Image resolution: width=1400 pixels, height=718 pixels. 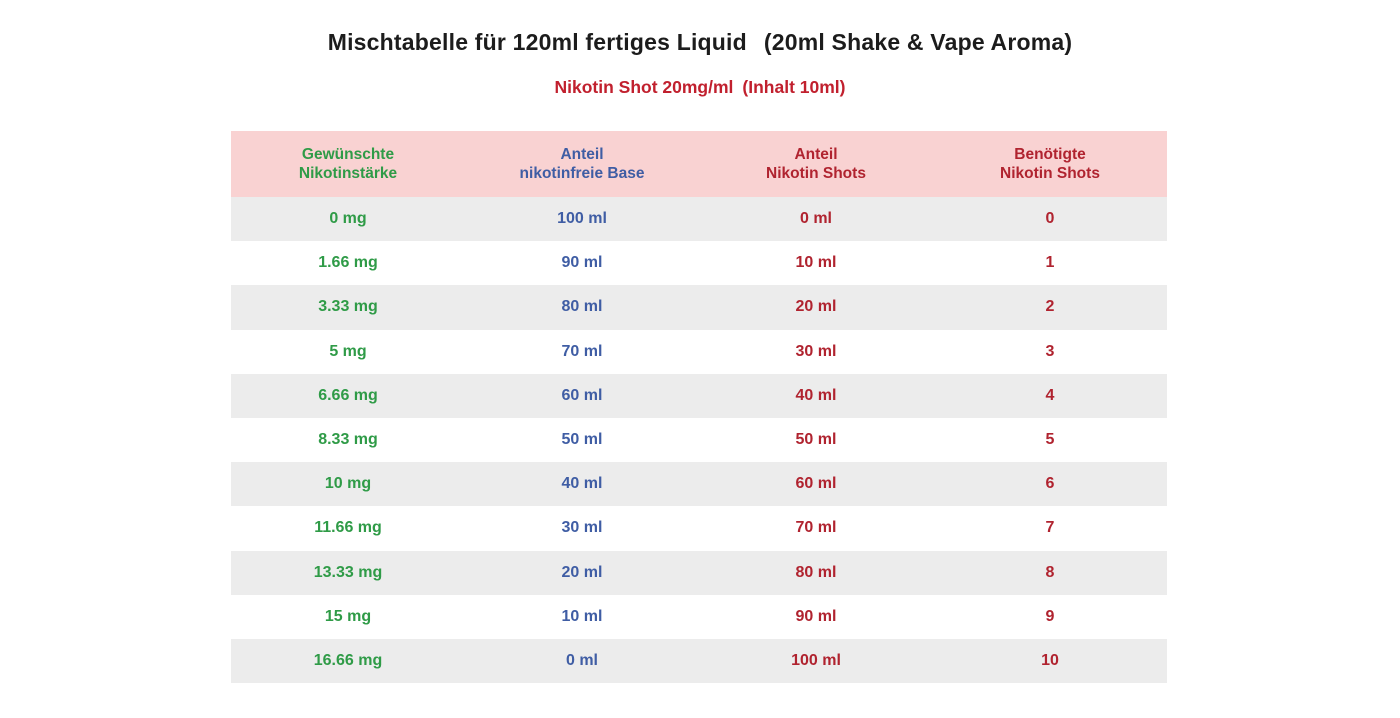 I want to click on cell-base-ml: 70 ml, so click(x=582, y=351).